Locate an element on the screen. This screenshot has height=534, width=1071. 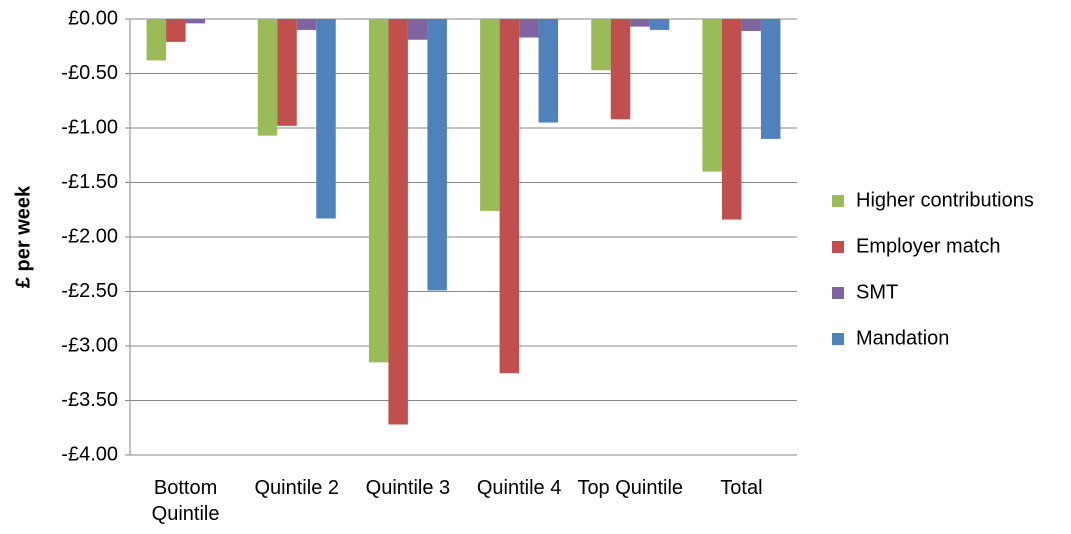
x-tick-label: Bottom Quintile is located at coordinates (185, 501).